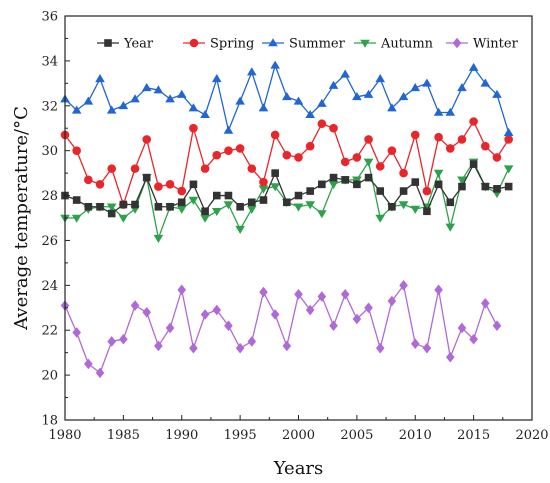 This screenshot has width=550, height=483. What do you see at coordinates (49, 196) in the screenshot?
I see `y-tick-label: 28` at bounding box center [49, 196].